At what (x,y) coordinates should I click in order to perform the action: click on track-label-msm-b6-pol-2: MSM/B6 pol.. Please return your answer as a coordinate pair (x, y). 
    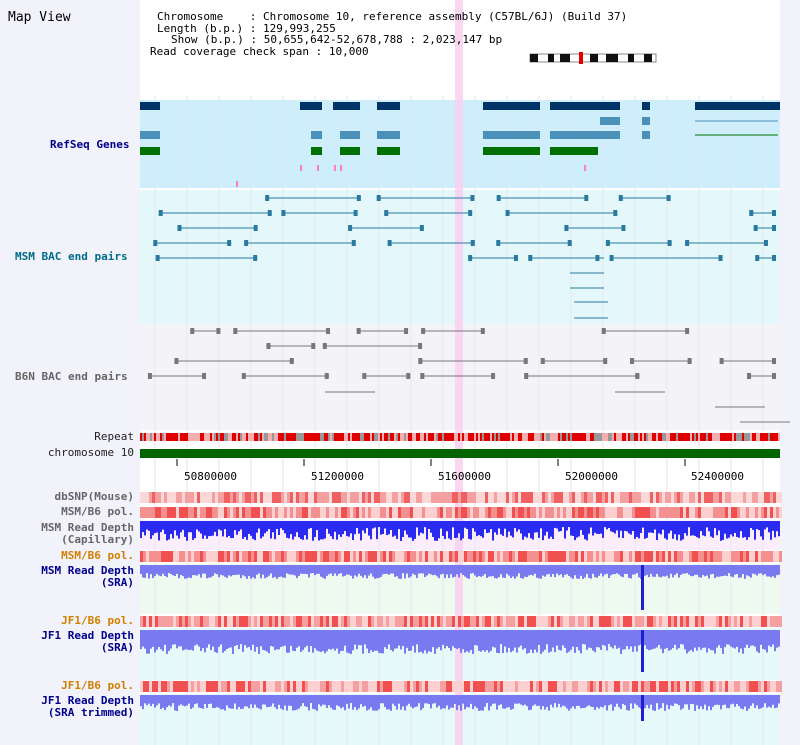
    Looking at the image, I should click on (97, 555).